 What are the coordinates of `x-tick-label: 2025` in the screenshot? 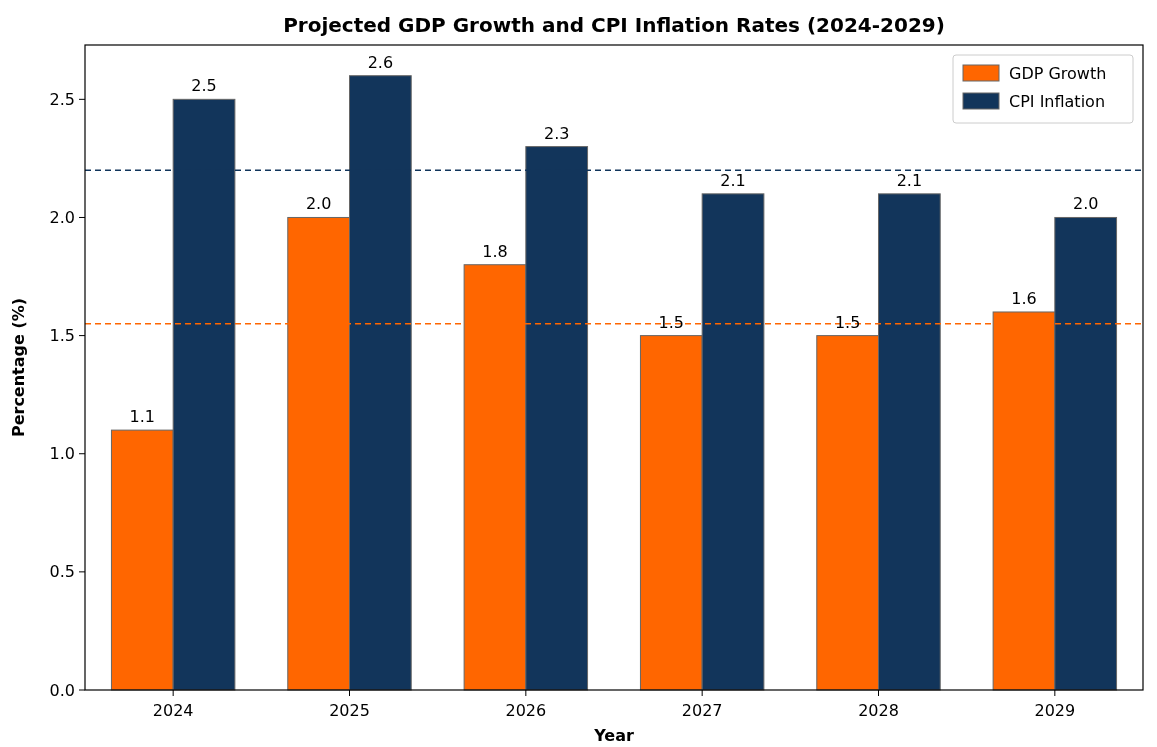 It's located at (349, 710).